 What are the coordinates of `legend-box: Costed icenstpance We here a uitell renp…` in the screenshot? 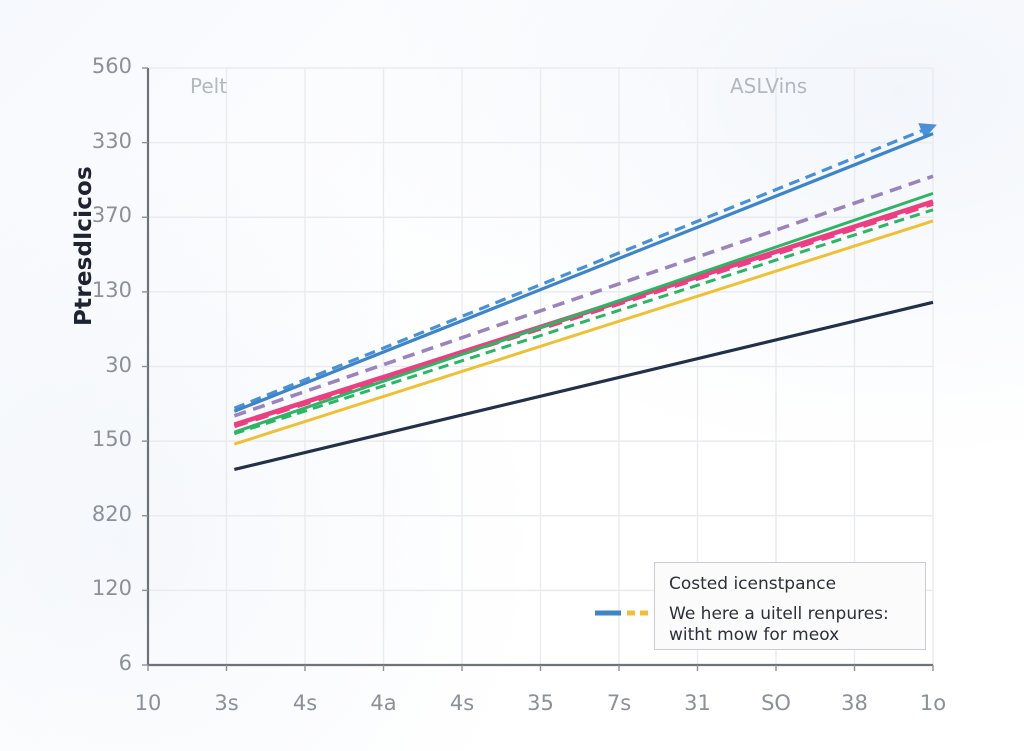 It's located at (790, 606).